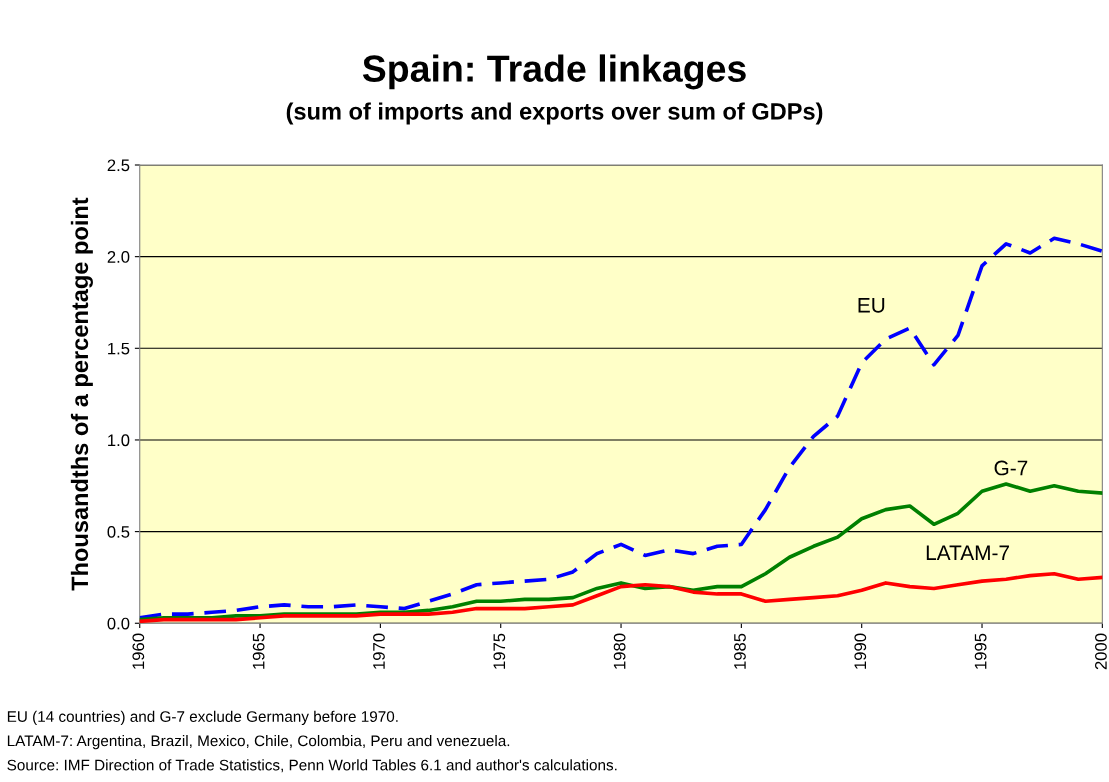 The image size is (1109, 782). I want to click on text: EU (14 countries) and G-7 exclude Germany before 1970., so click(202, 717).